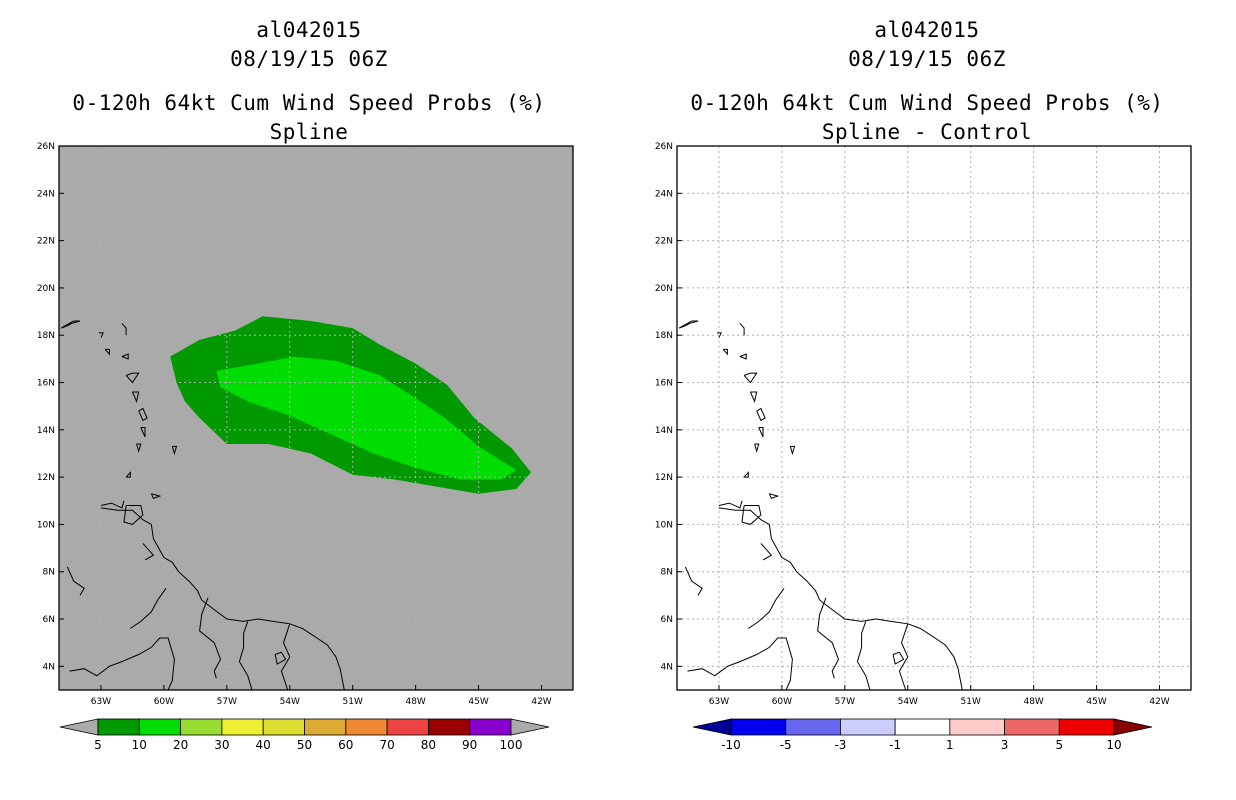  I want to click on colorbar-label: 60, so click(345, 745).